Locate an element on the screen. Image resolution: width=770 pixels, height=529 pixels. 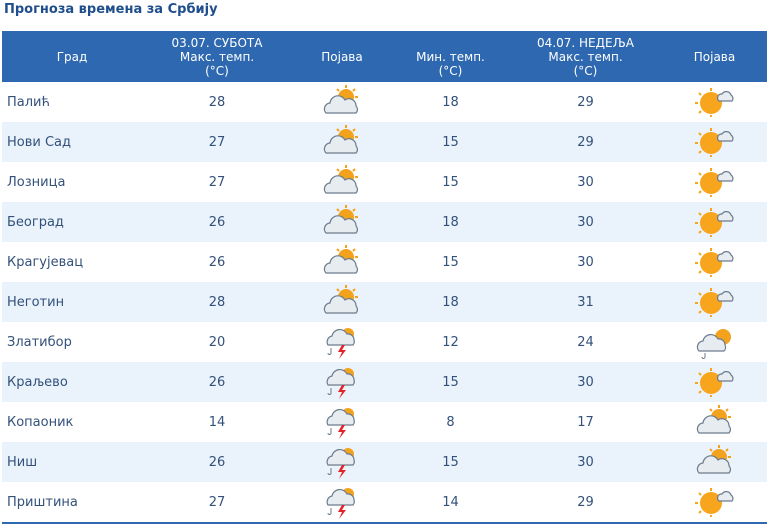
day2-min-temp: 8 is located at coordinates (450, 422).